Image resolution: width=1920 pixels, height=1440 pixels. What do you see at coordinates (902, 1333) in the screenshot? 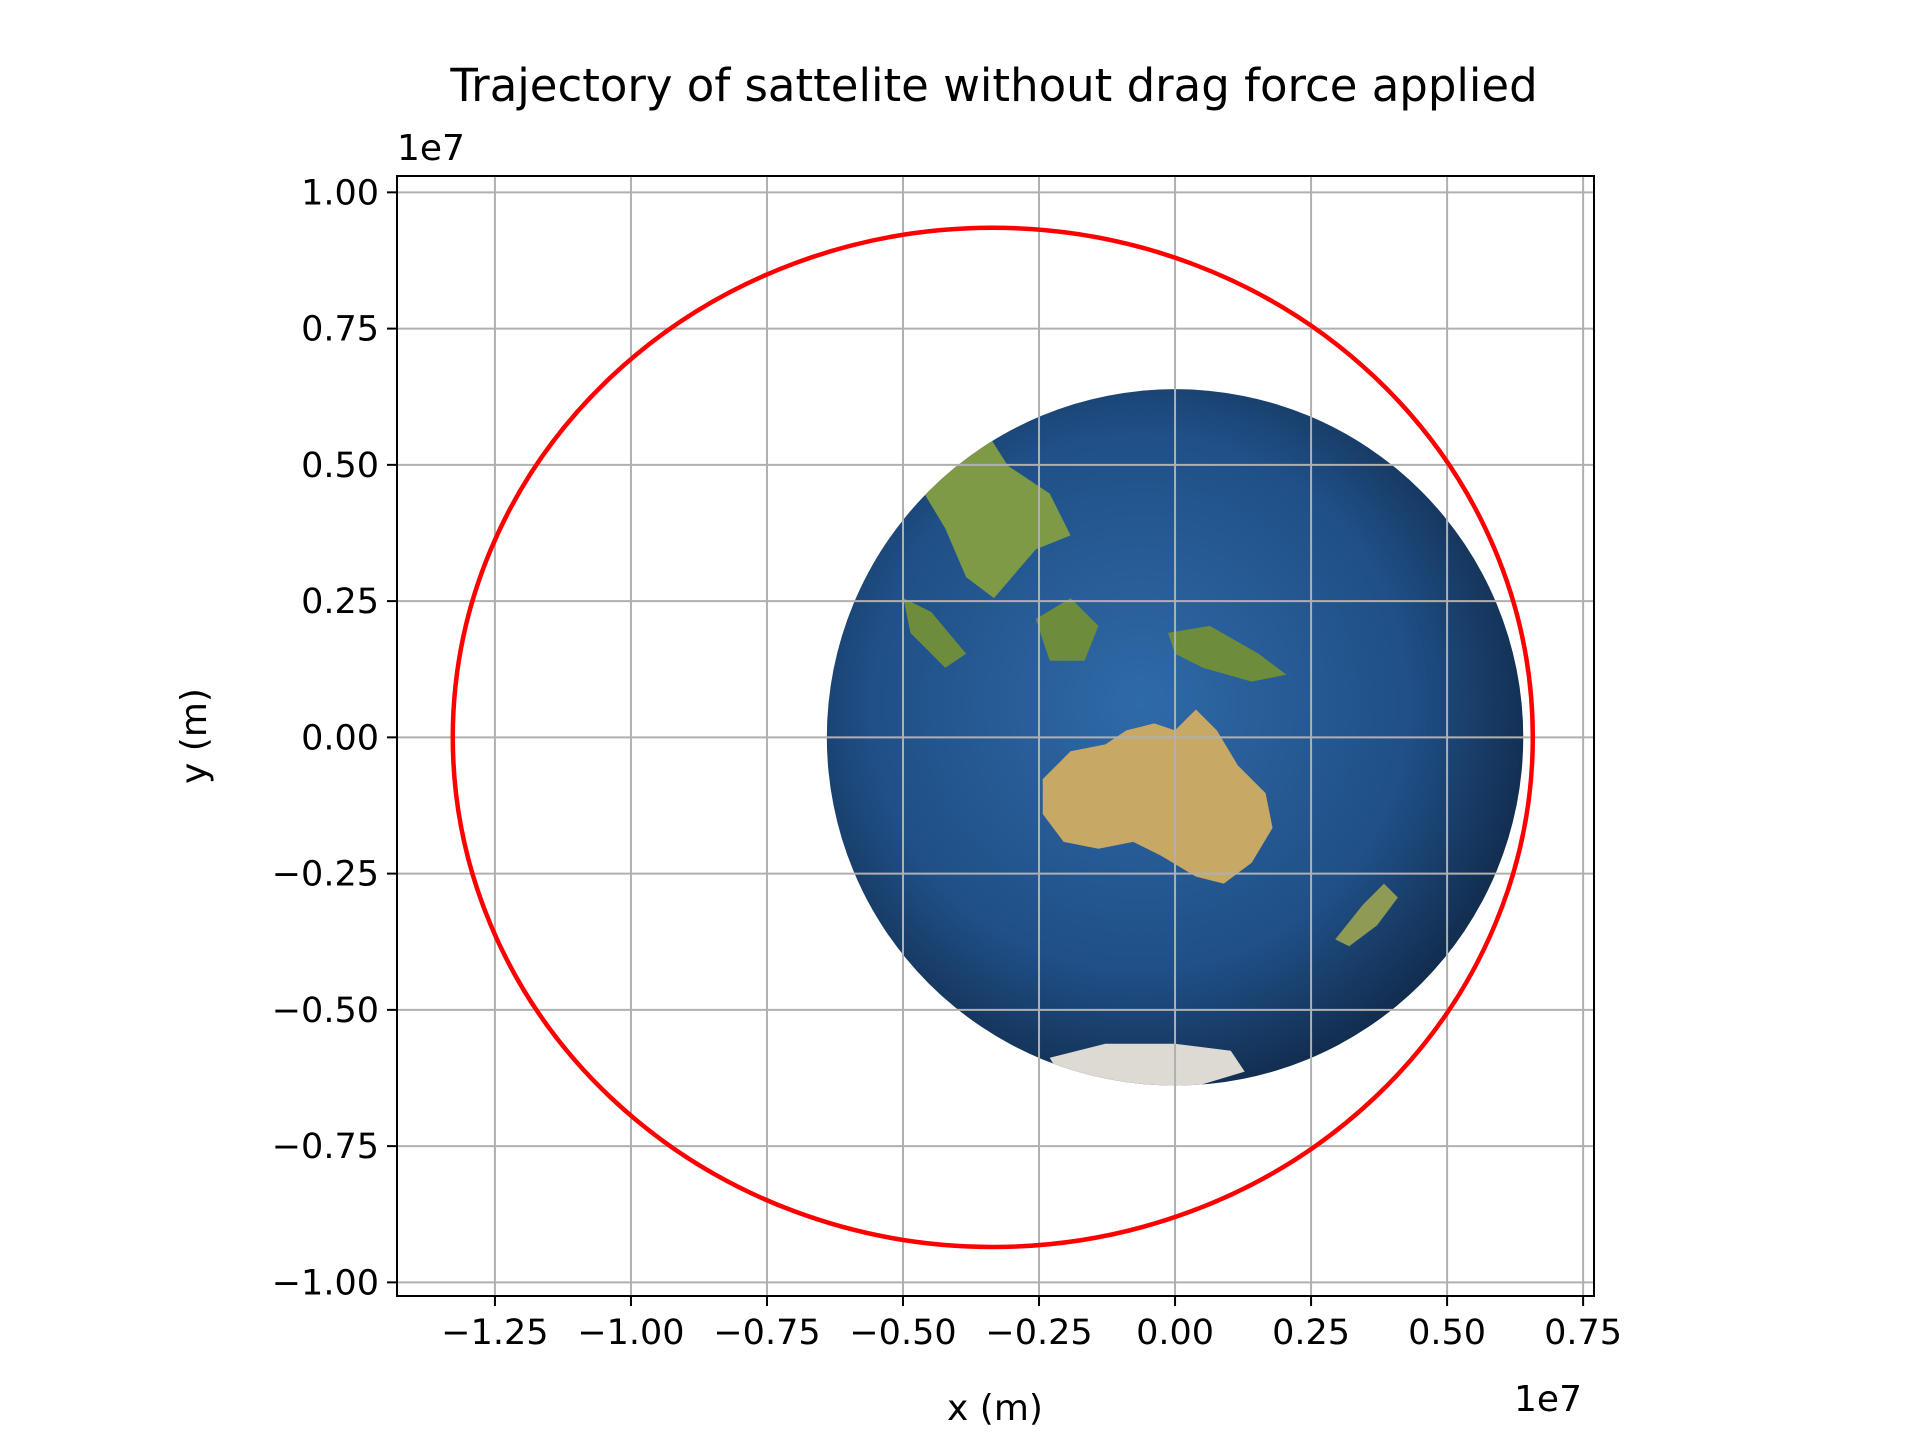
I see `x-tick-label: −0.50` at bounding box center [902, 1333].